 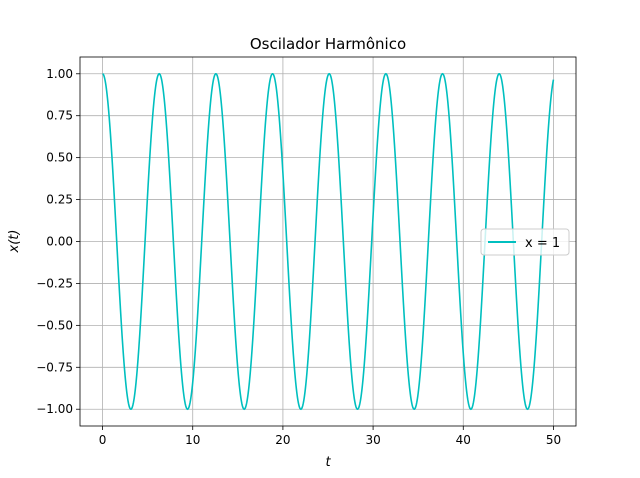 What do you see at coordinates (192, 440) in the screenshot?
I see `x-tick-label: 10` at bounding box center [192, 440].